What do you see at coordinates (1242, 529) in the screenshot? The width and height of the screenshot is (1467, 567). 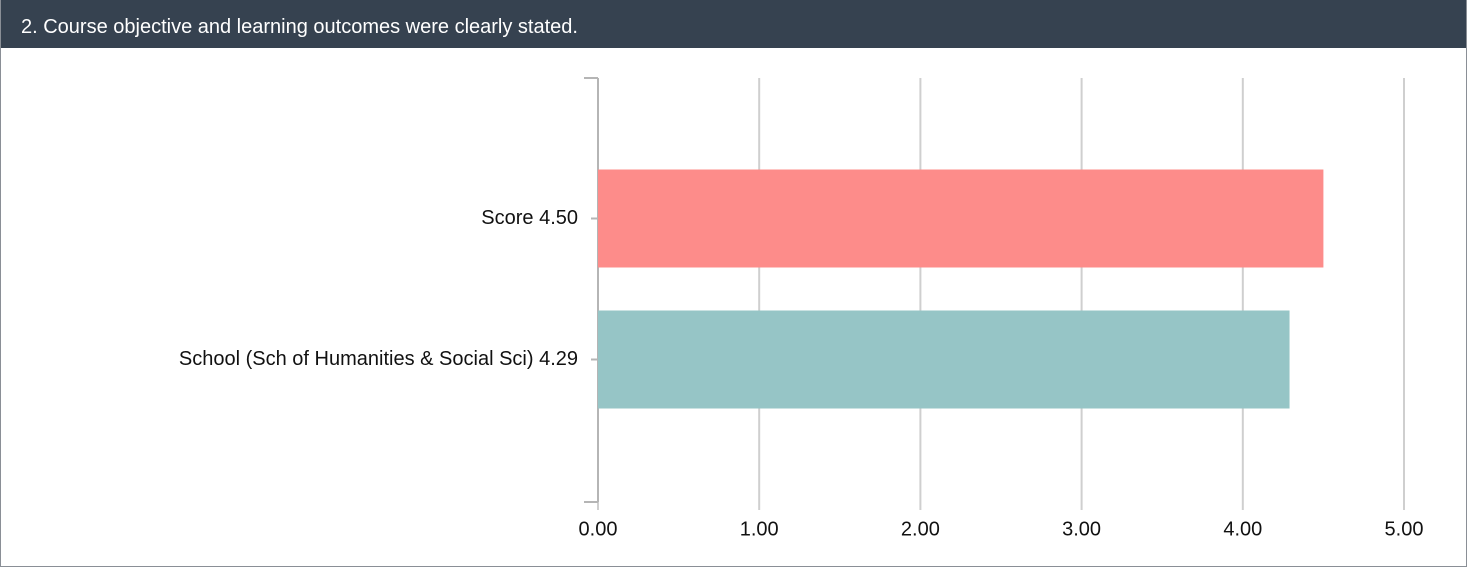 I see `x-tick-label: 4.00` at bounding box center [1242, 529].